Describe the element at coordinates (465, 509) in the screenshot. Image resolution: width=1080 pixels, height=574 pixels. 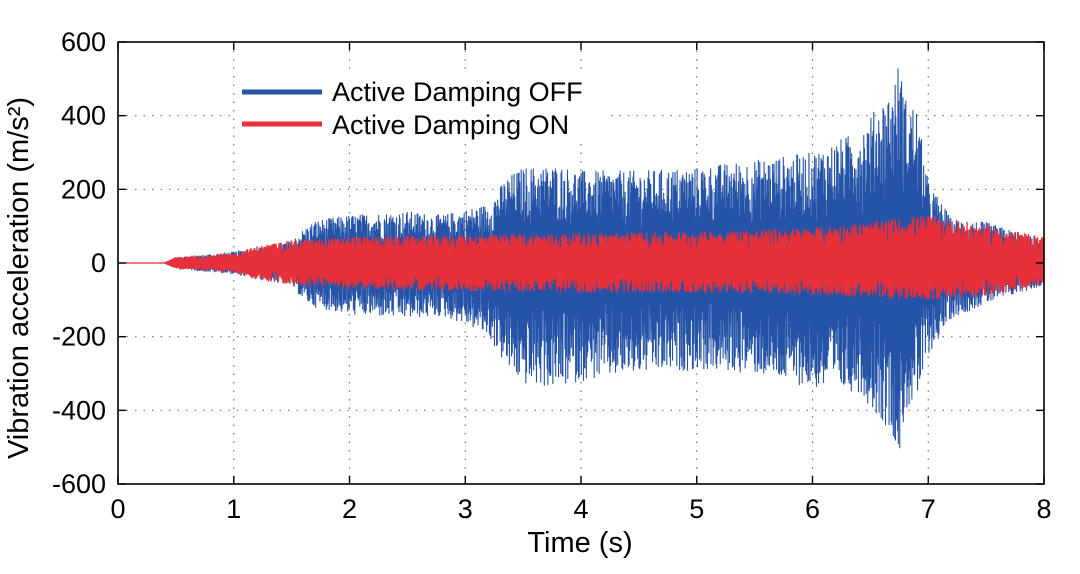
I see `x-tick-label: 3` at that location.